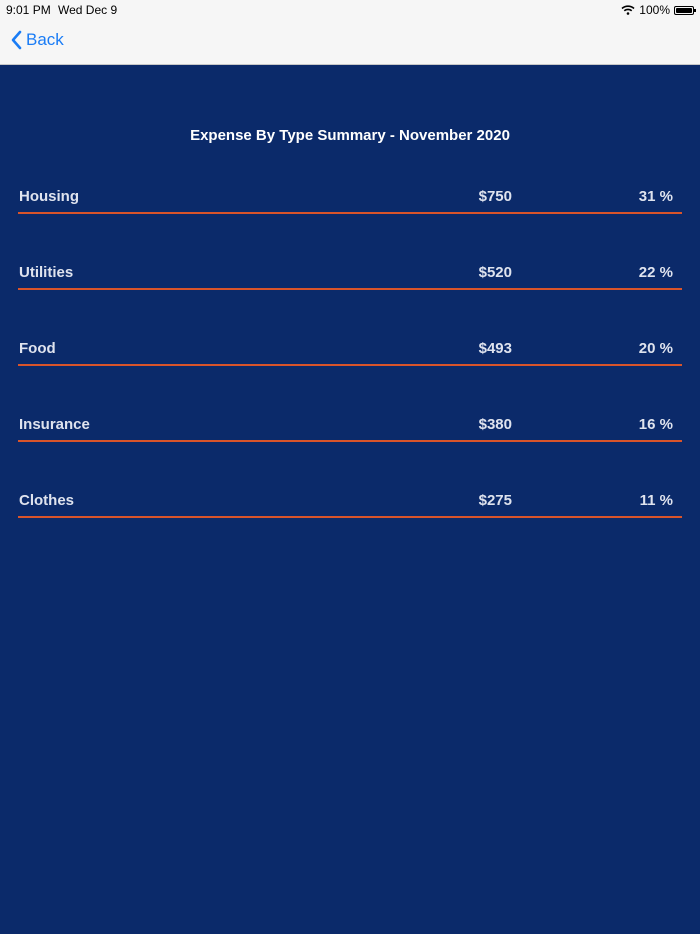  Describe the element at coordinates (654, 10) in the screenshot. I see `battery-percent: 100%` at that location.